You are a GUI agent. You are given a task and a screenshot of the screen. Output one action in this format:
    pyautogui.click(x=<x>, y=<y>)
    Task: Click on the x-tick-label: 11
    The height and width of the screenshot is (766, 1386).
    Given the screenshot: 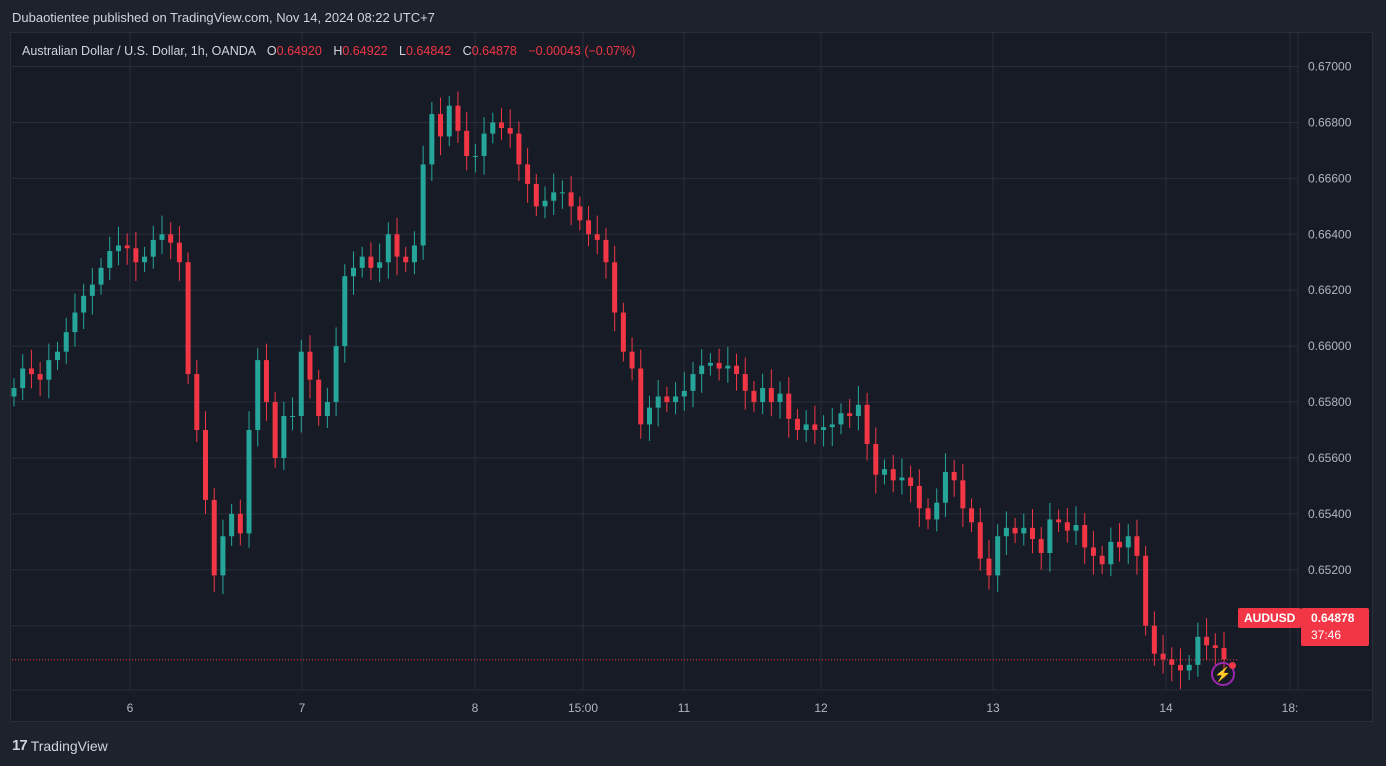 What is the action you would take?
    pyautogui.click(x=684, y=708)
    